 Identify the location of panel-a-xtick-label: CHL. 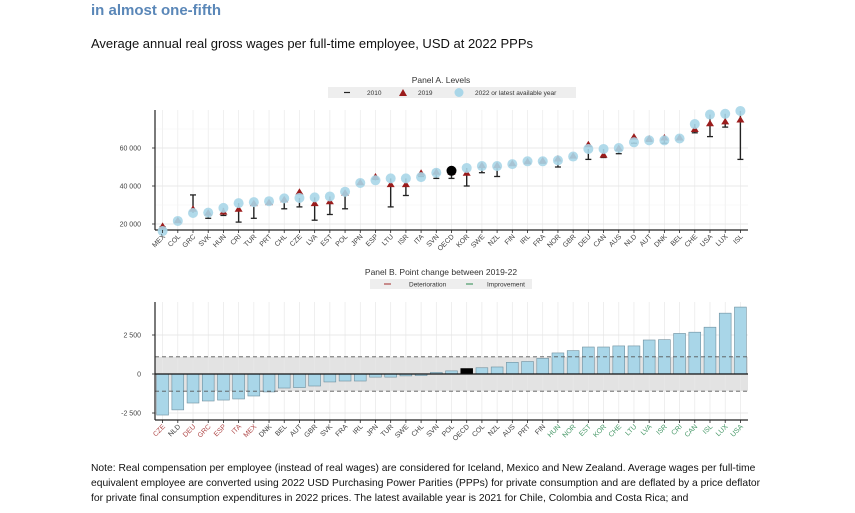
(281, 240).